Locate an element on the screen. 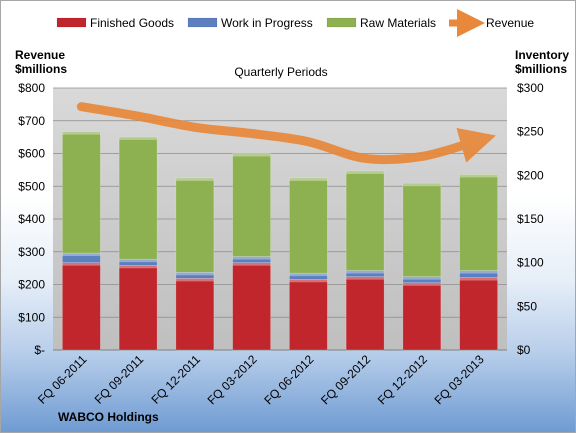 The height and width of the screenshot is (433, 576). right-tick-label: $0 is located at coordinates (524, 350).